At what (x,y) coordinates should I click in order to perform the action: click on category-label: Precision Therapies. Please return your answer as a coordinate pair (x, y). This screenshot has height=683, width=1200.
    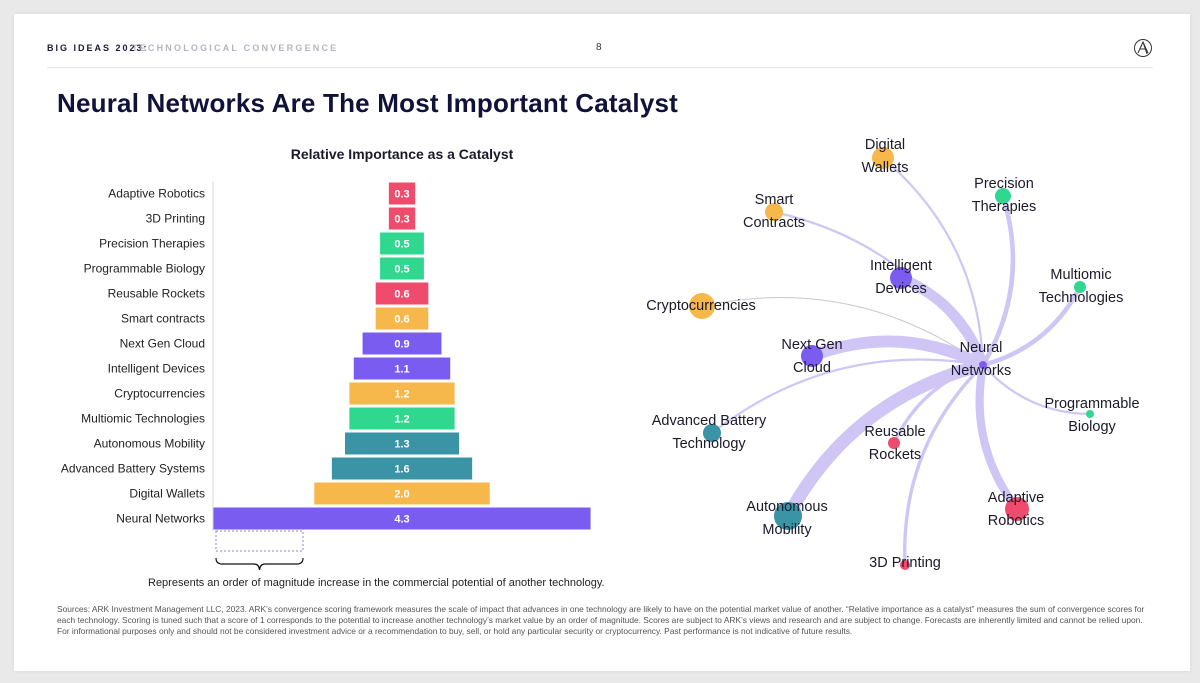
    Looking at the image, I should click on (152, 244).